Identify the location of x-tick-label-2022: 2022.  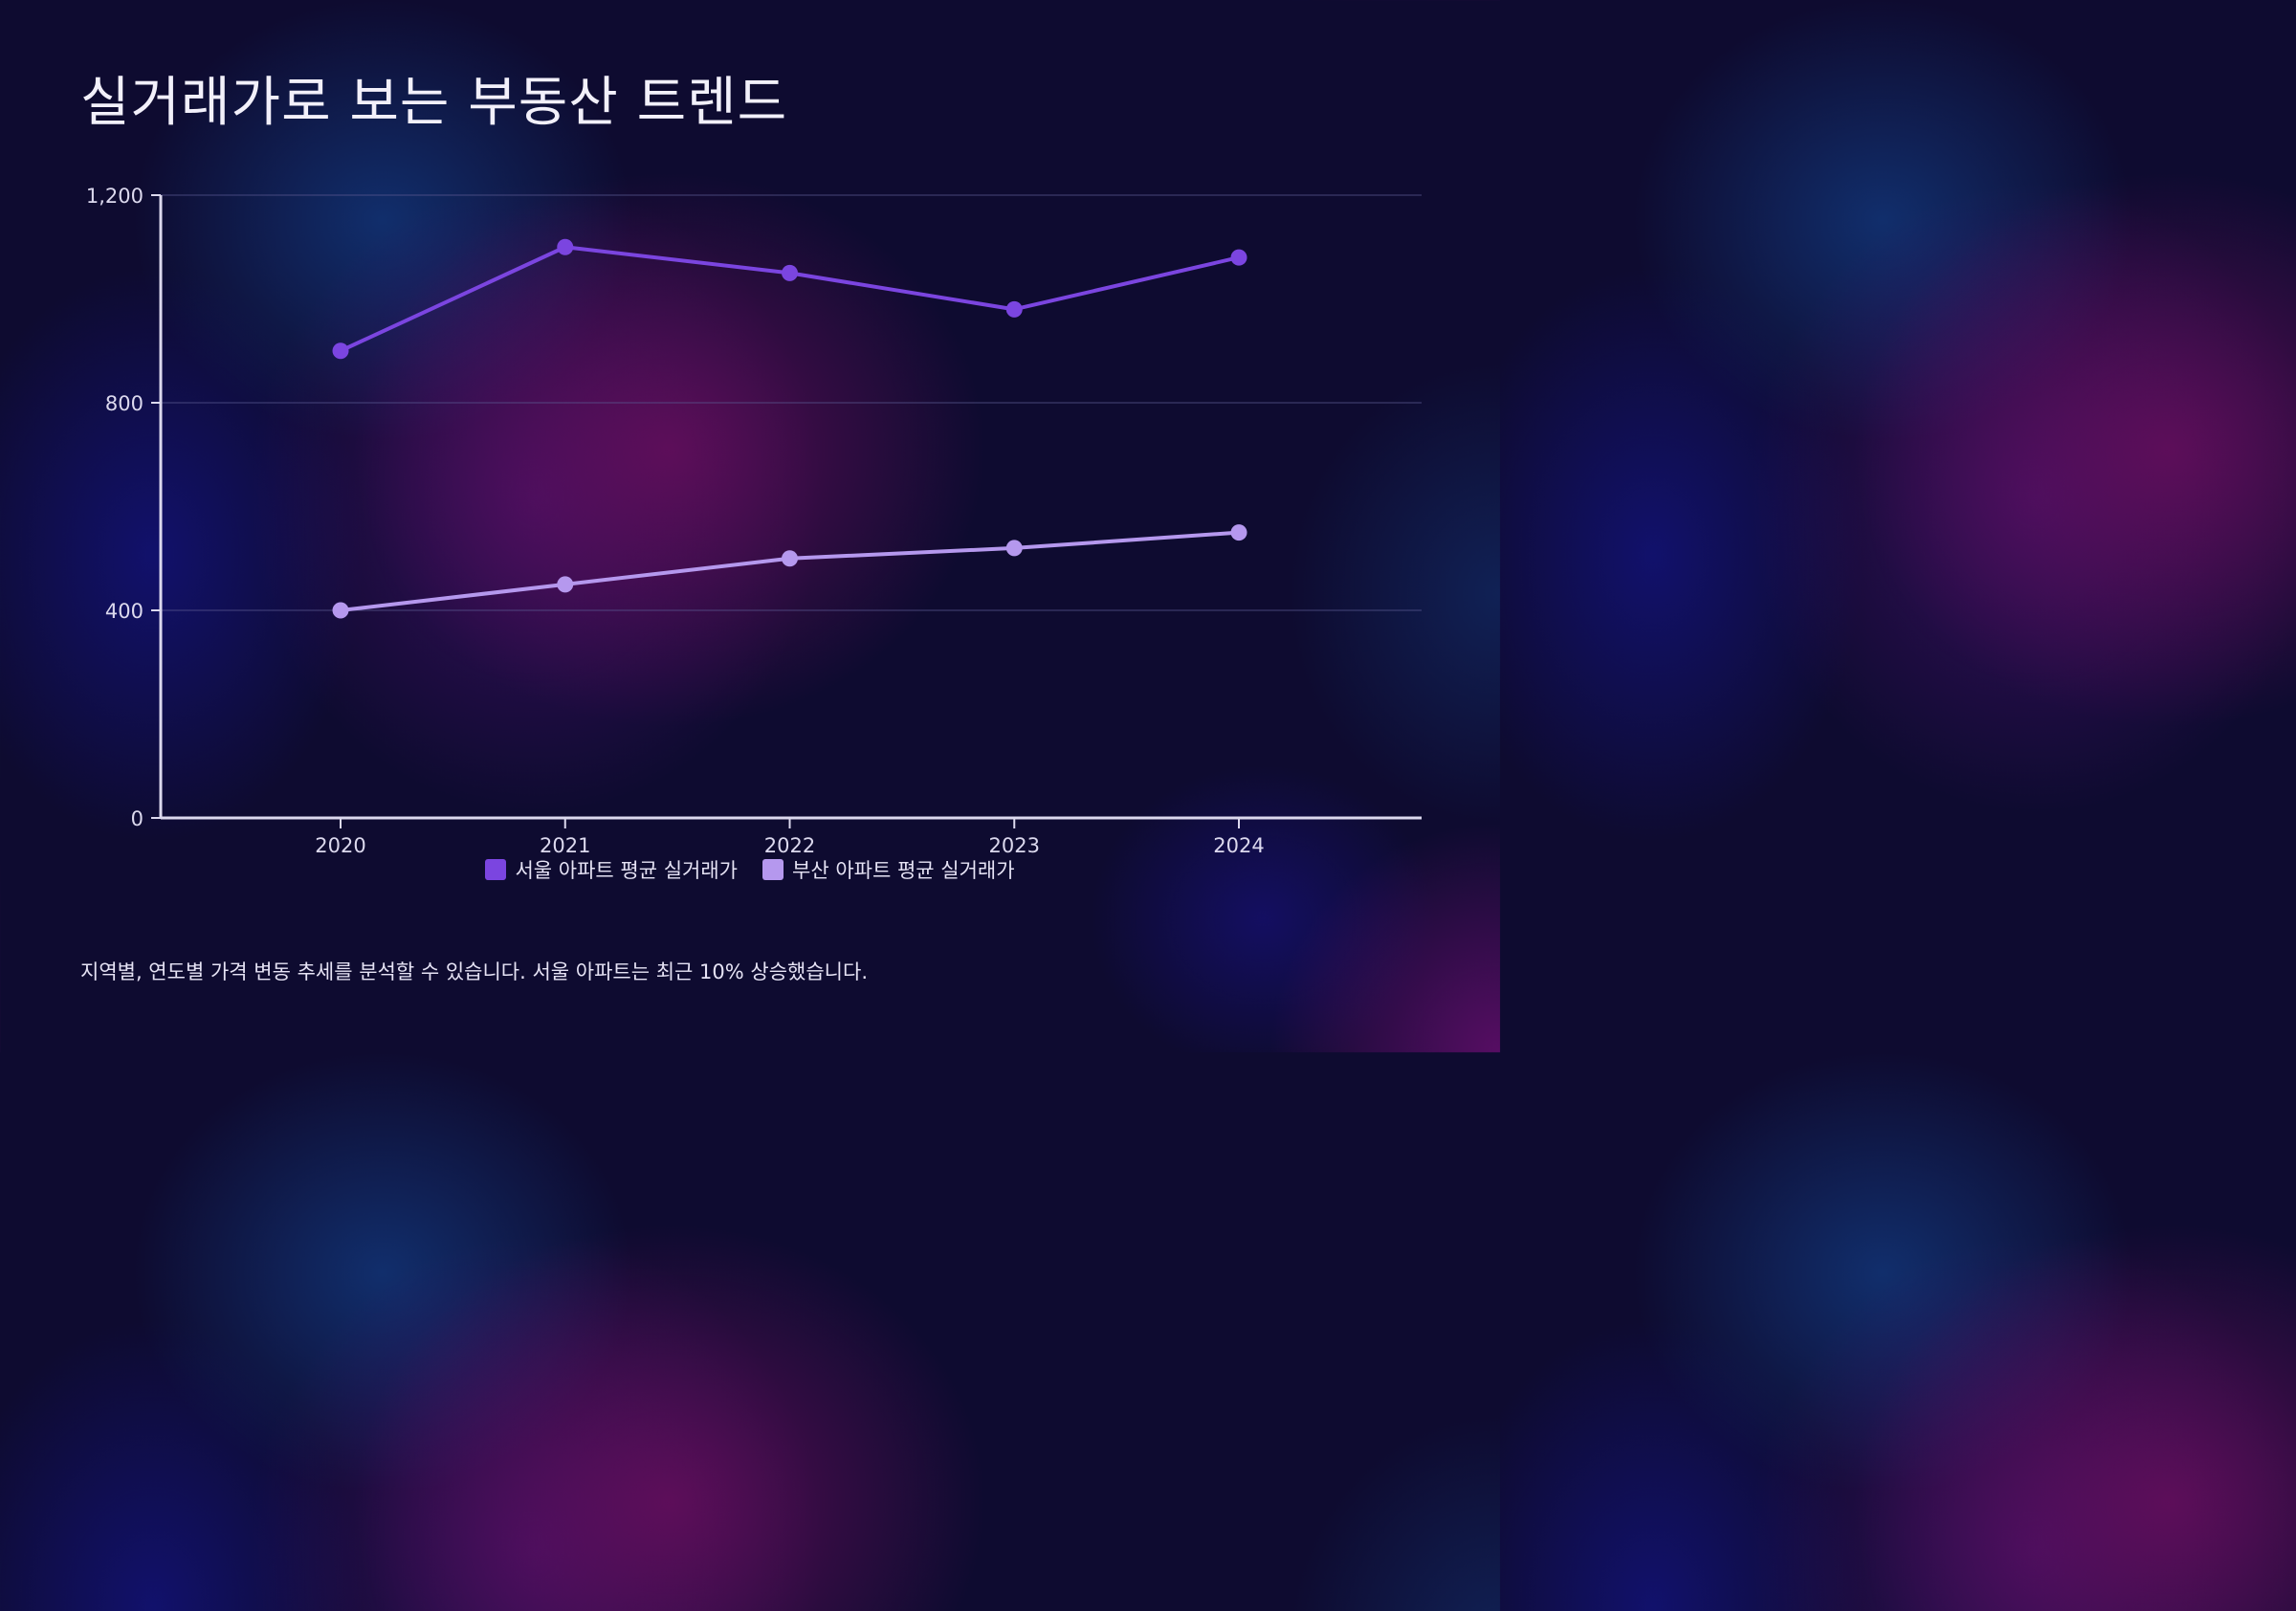
(790, 845).